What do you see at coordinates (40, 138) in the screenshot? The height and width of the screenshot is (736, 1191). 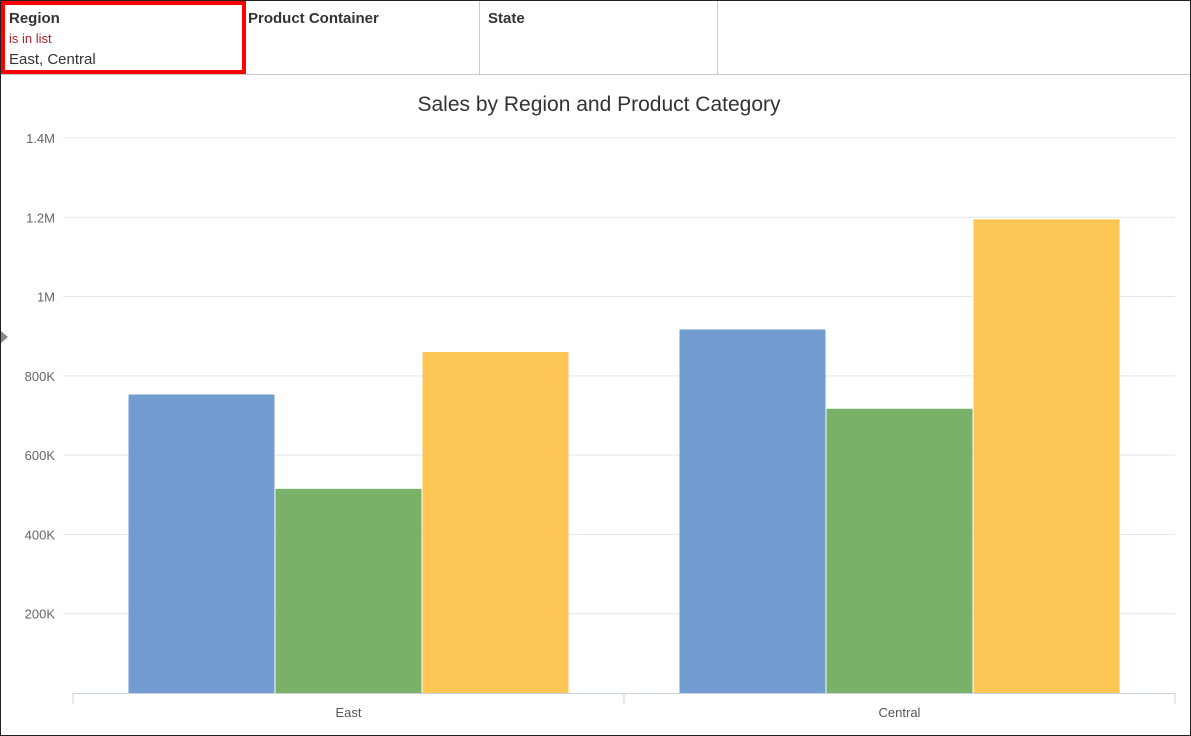 I see `y-tick-label: 1.4M` at bounding box center [40, 138].